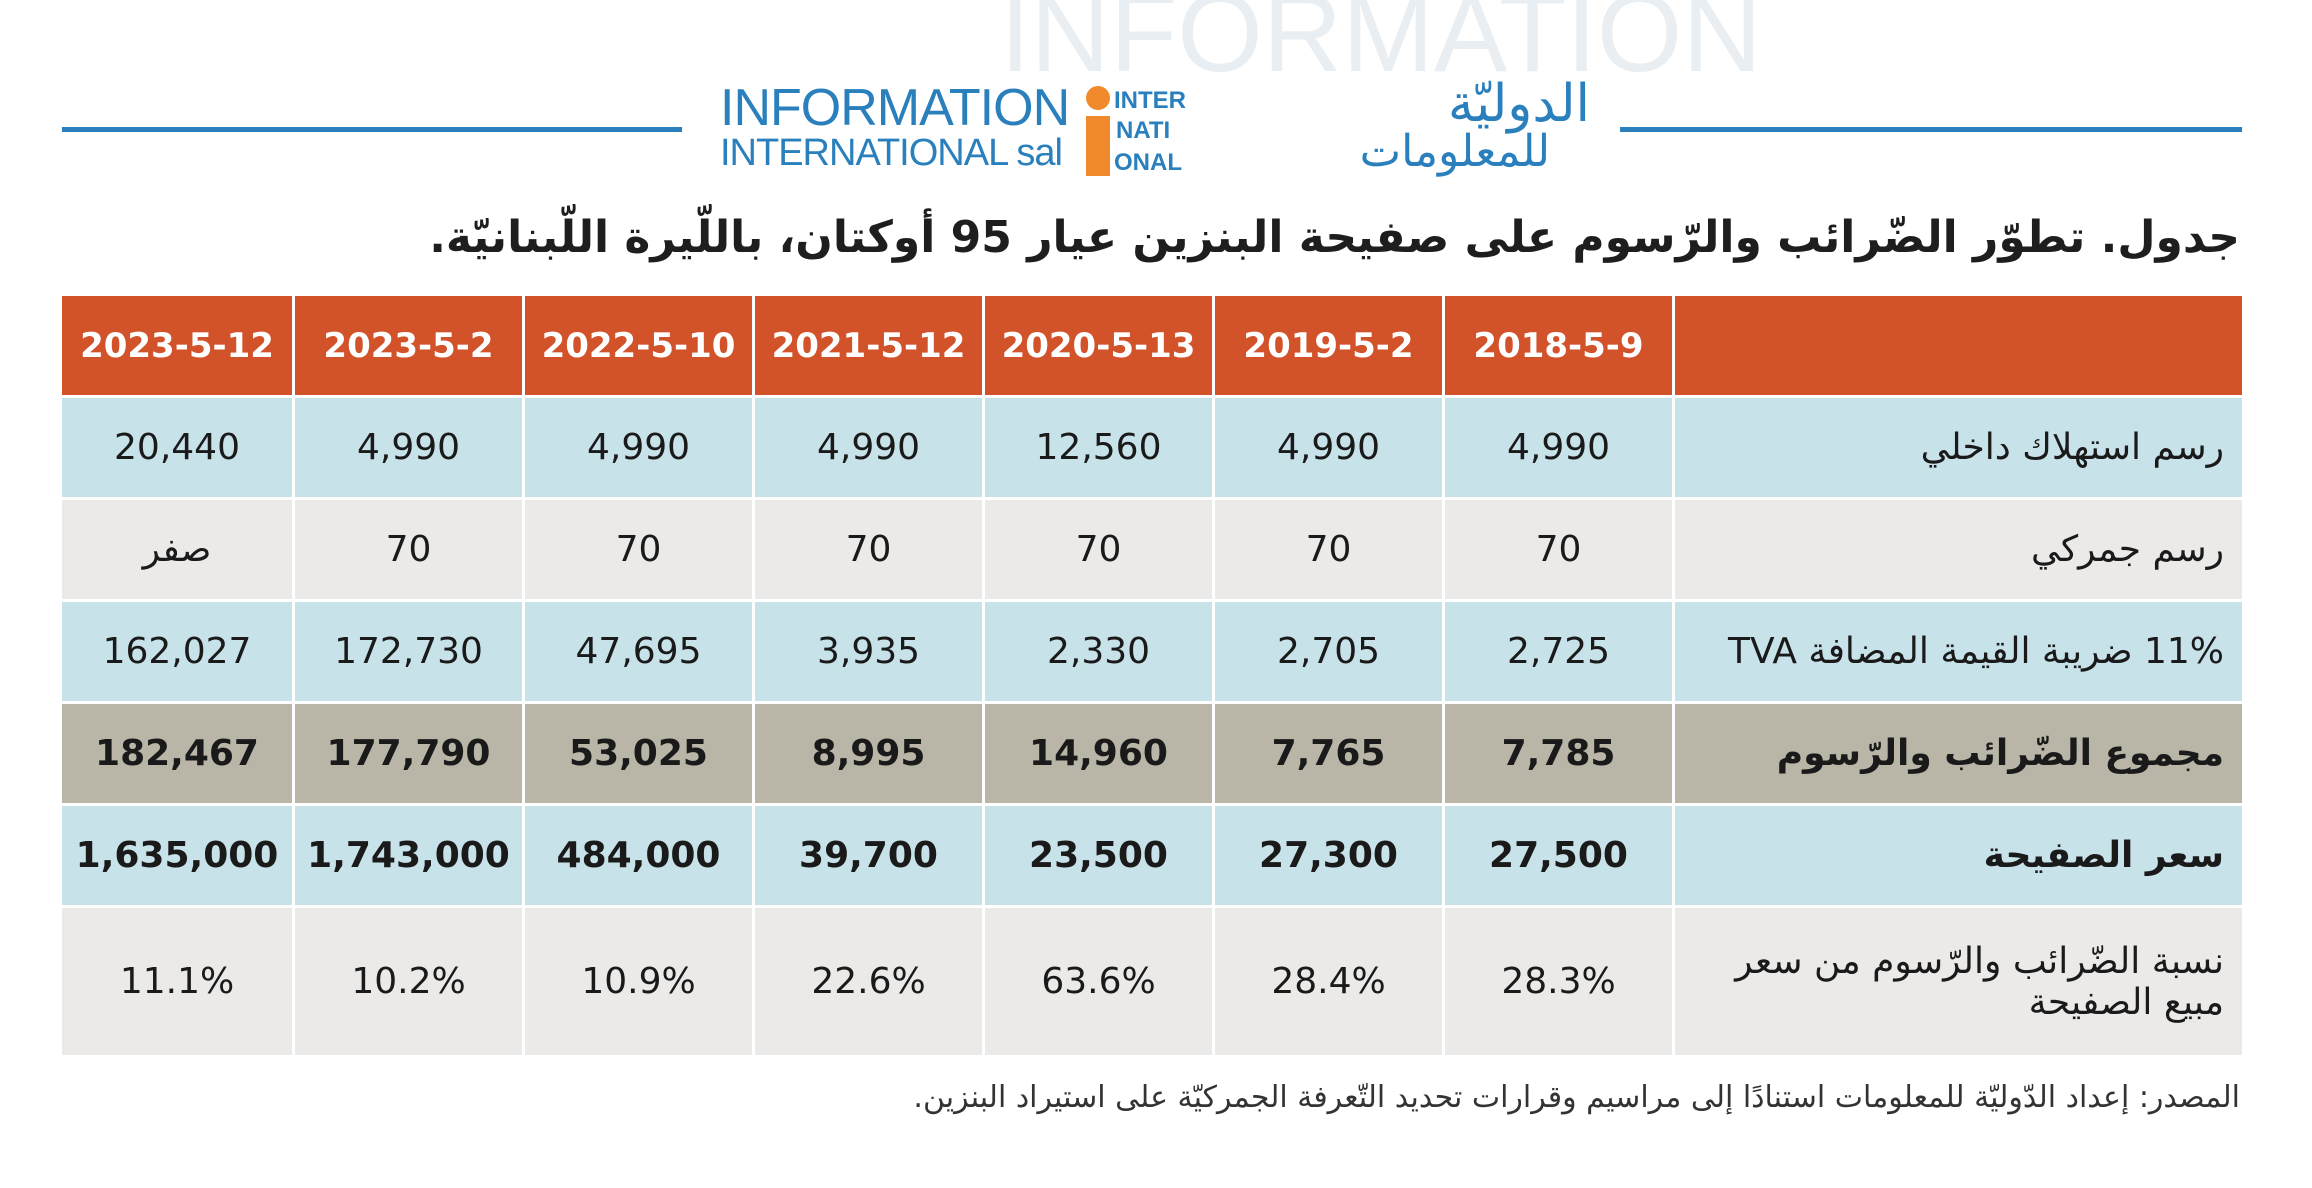 The height and width of the screenshot is (1188, 2312). What do you see at coordinates (177, 857) in the screenshot?
I see `table-cell: 1,635,000` at bounding box center [177, 857].